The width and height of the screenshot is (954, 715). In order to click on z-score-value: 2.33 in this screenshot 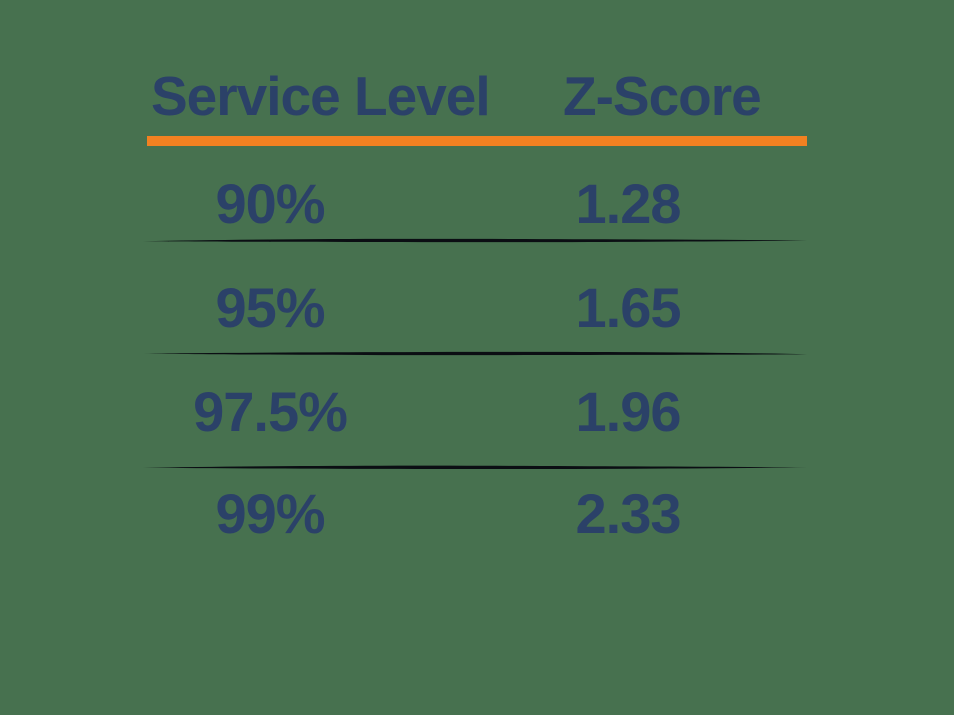, I will do `click(628, 513)`.